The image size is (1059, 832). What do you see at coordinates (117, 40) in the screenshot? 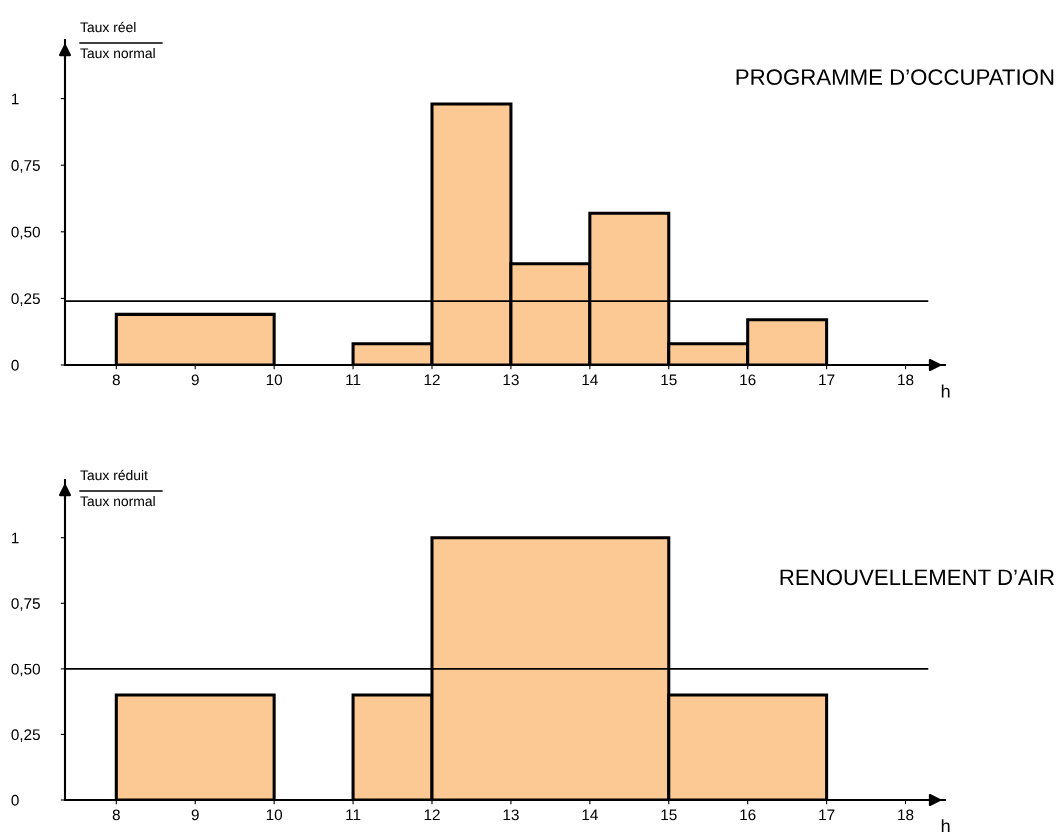
I see `y-axis-title: Taux réel Taux normal` at bounding box center [117, 40].